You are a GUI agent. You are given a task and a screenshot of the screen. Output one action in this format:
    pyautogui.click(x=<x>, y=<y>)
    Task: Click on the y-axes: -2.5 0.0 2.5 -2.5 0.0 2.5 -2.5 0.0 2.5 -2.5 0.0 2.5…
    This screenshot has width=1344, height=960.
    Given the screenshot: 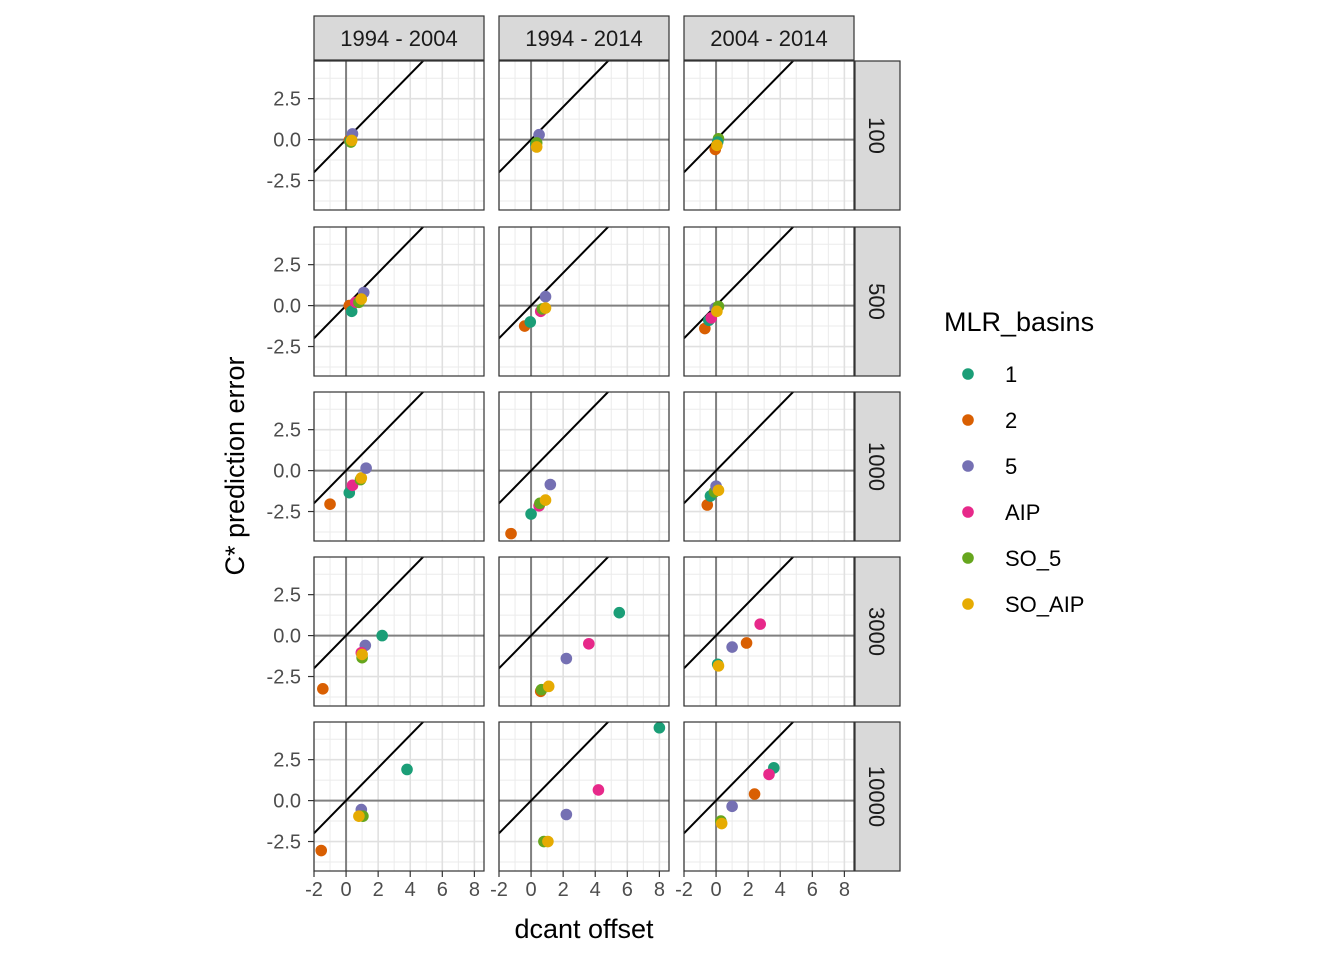 What is the action you would take?
    pyautogui.click(x=290, y=471)
    